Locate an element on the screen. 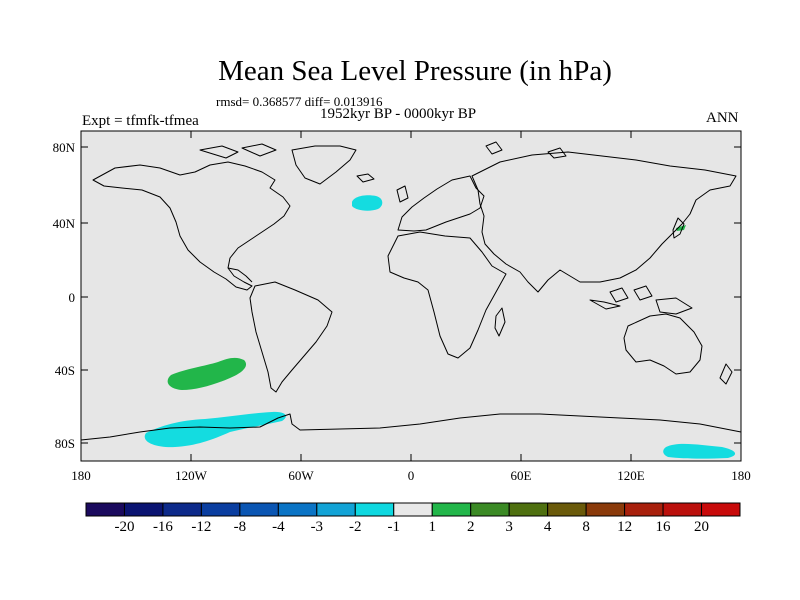 The width and height of the screenshot is (800, 600). colorbar-label: 2 is located at coordinates (470, 527).